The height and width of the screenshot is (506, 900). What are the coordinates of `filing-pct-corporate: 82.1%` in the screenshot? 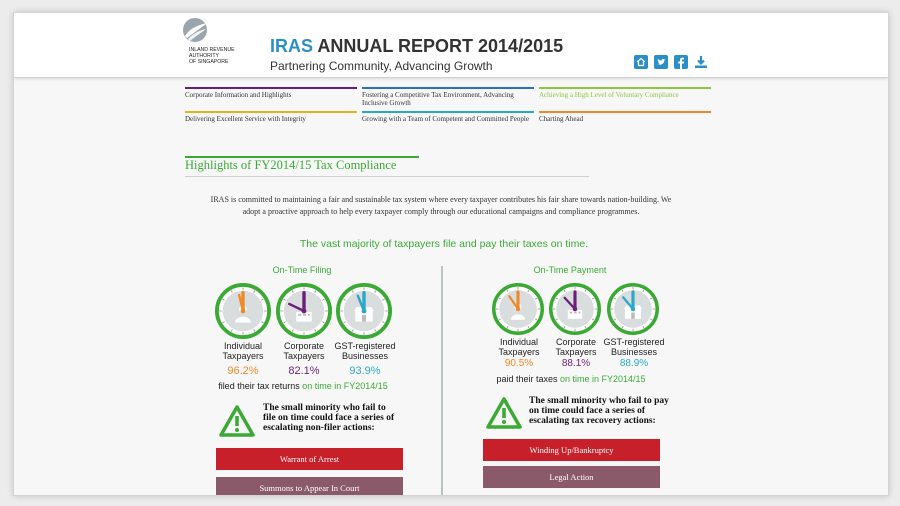 It's located at (304, 371).